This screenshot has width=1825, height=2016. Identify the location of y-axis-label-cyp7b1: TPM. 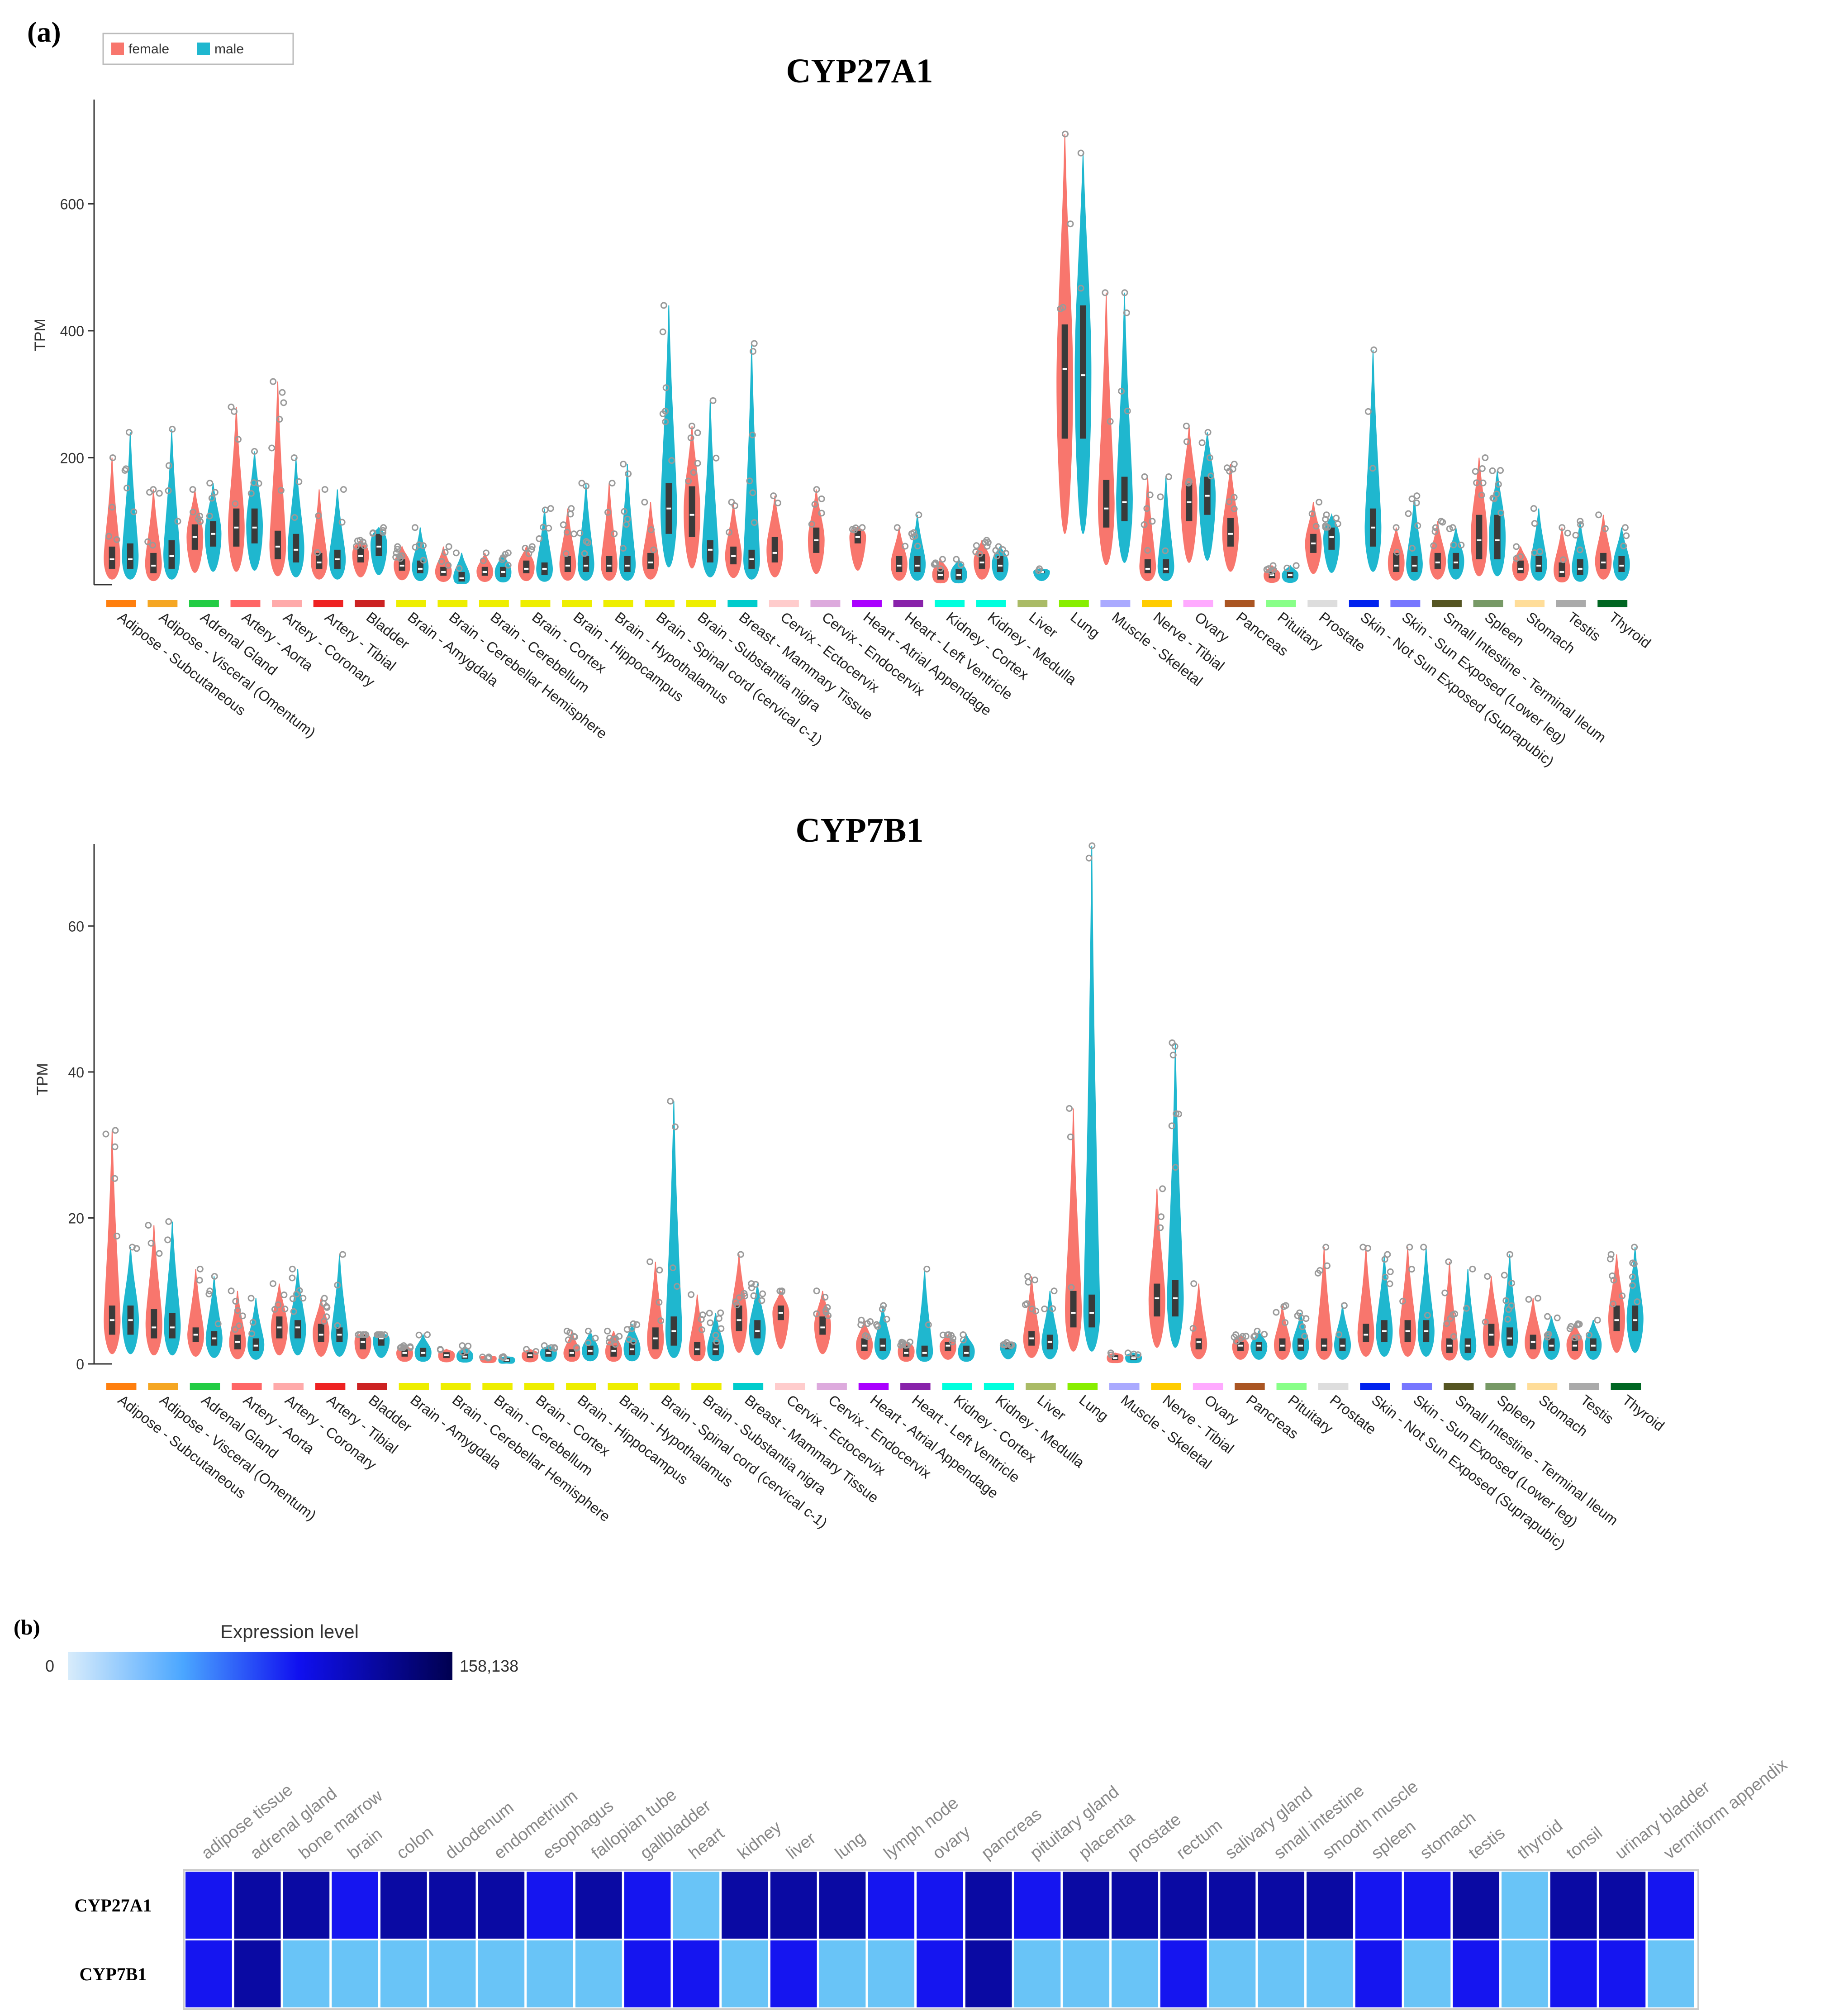
(42, 1079).